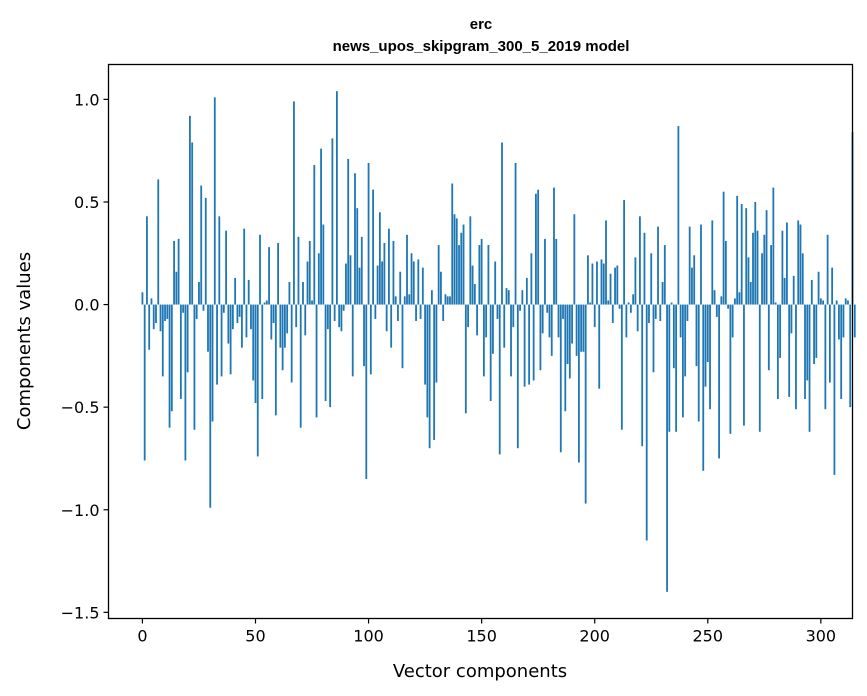  Describe the element at coordinates (80, 407) in the screenshot. I see `y-tick-label: −0.5` at that location.